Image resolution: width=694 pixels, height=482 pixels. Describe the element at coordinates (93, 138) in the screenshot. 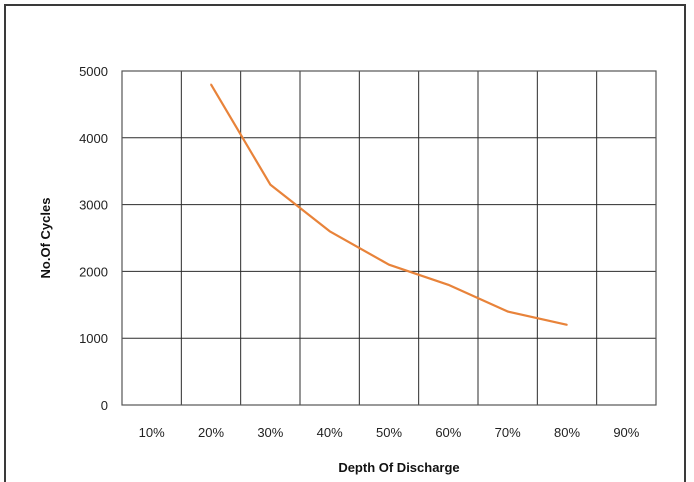

I see `y-tick-label: 4000` at that location.